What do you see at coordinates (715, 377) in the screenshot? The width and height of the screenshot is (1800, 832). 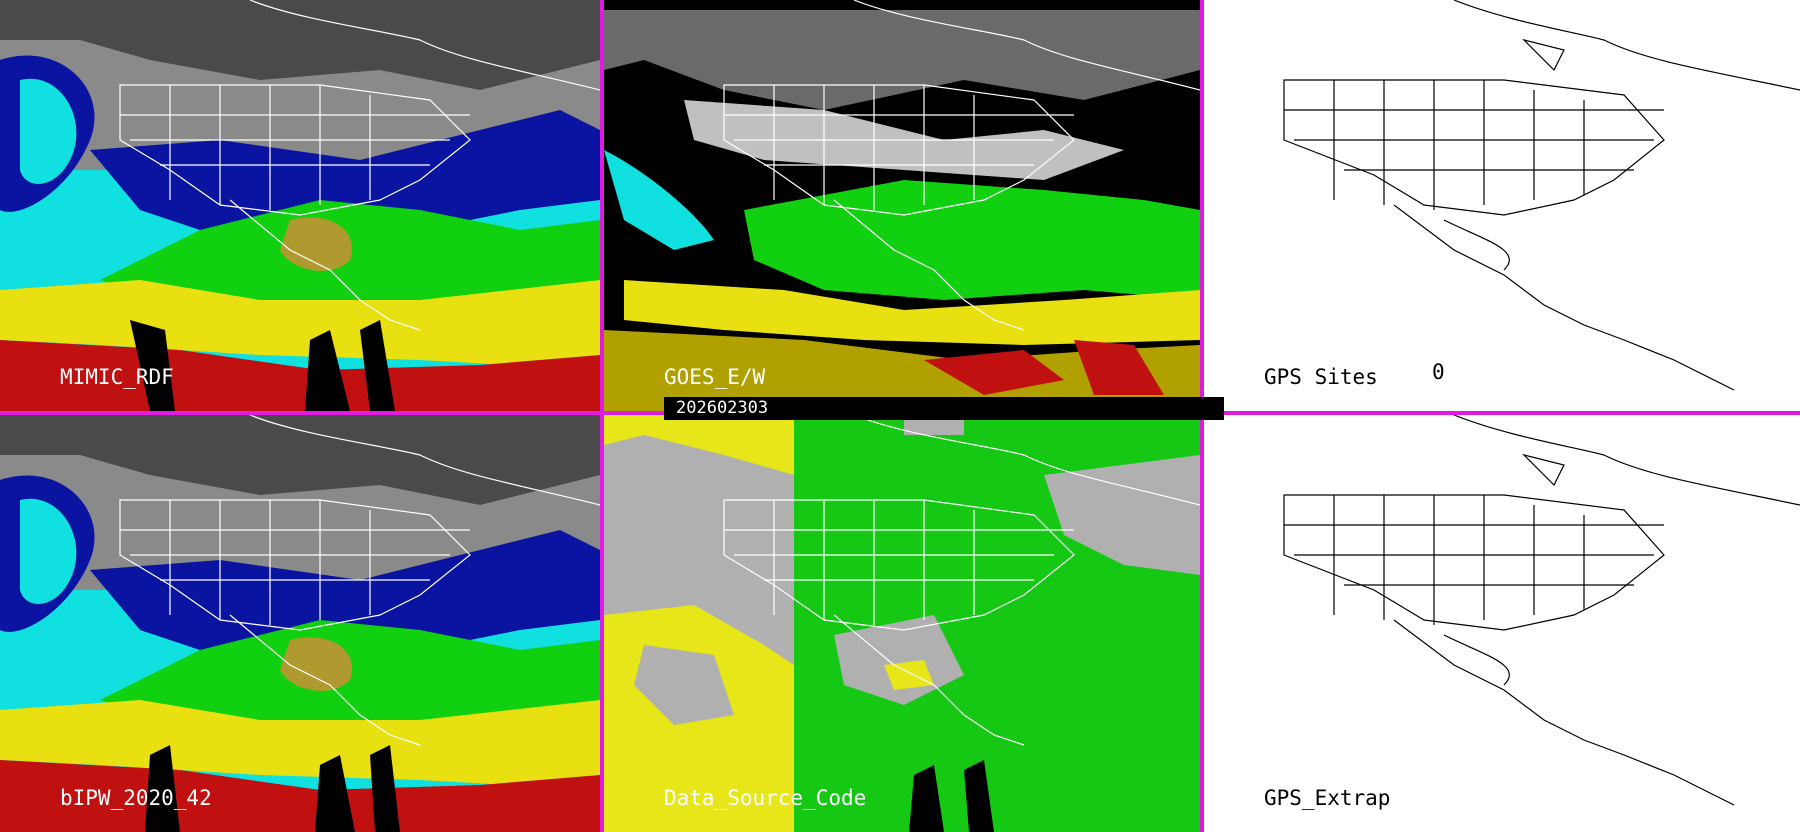 I see `panel-label: GOES_E/W` at bounding box center [715, 377].